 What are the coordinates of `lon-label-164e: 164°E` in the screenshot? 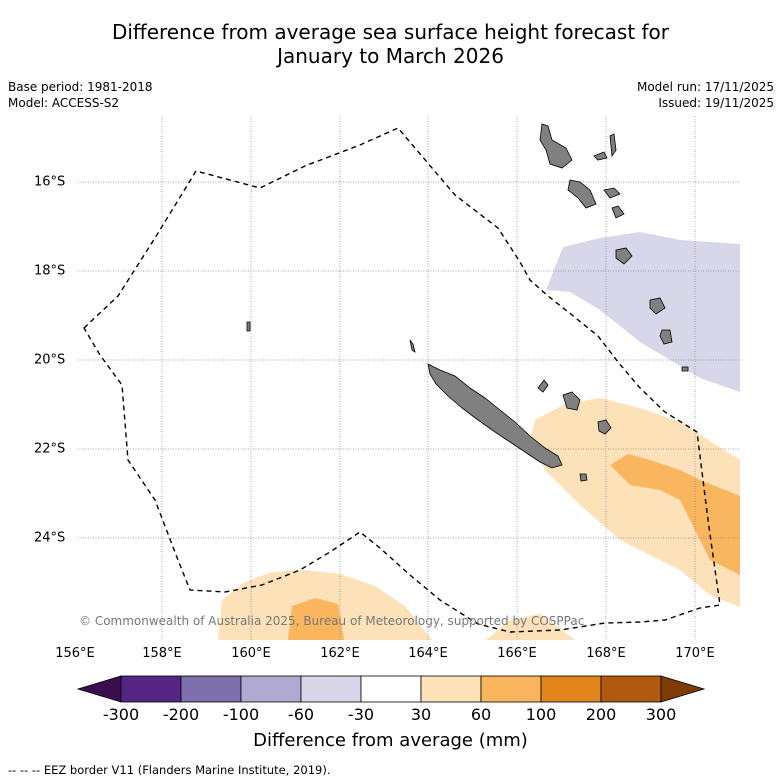 It's located at (428, 653).